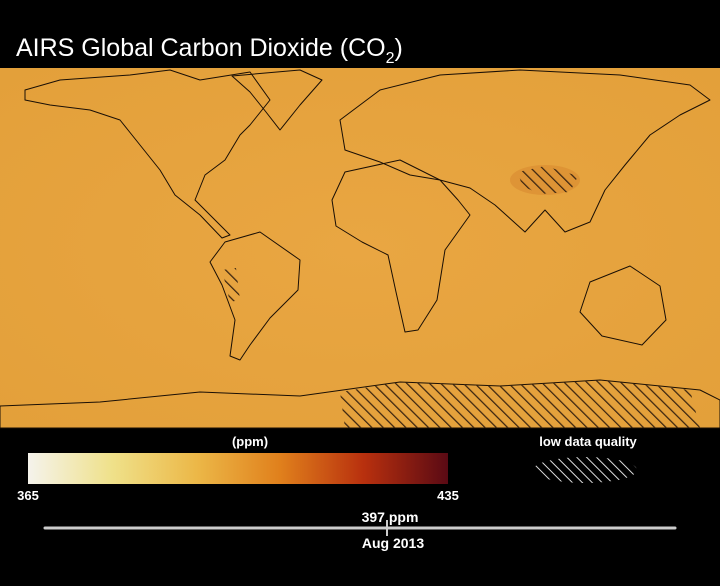  I want to click on title: AIRS Global Carbon Dioxide (CO2), so click(209, 50).